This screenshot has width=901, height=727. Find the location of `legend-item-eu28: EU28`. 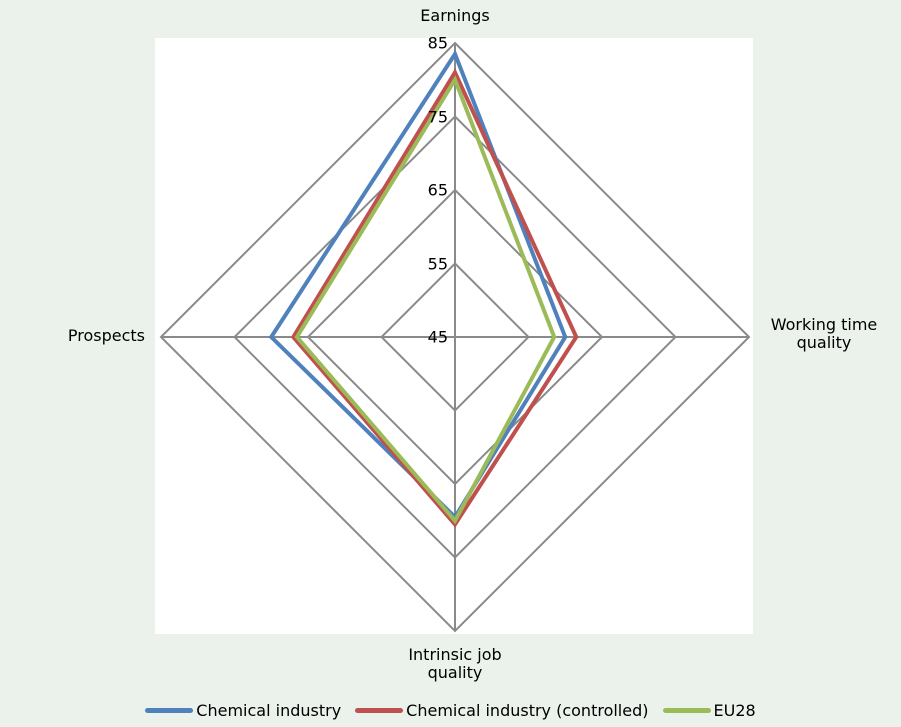

legend-item-eu28: EU28 is located at coordinates (709, 710).